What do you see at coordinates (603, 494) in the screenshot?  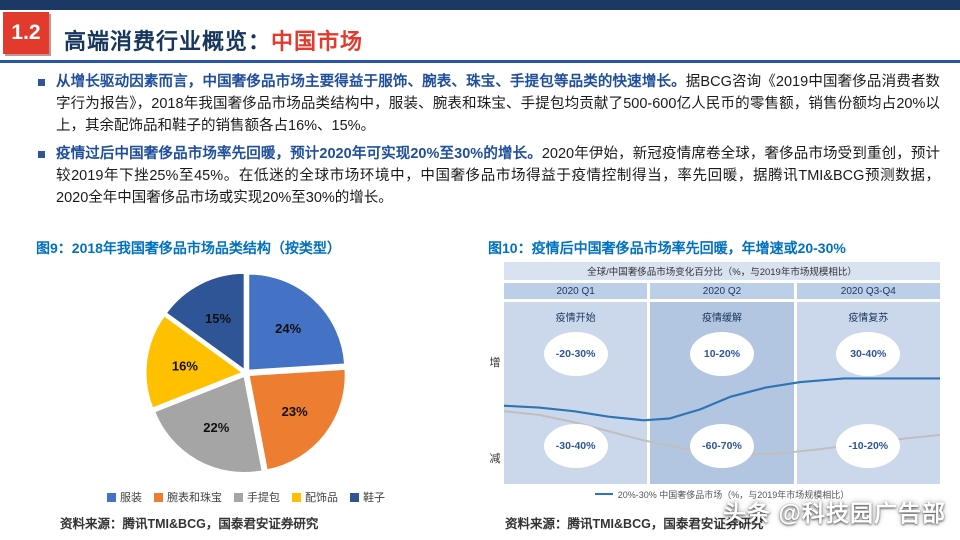 I see `line-legend-swatch-icon` at bounding box center [603, 494].